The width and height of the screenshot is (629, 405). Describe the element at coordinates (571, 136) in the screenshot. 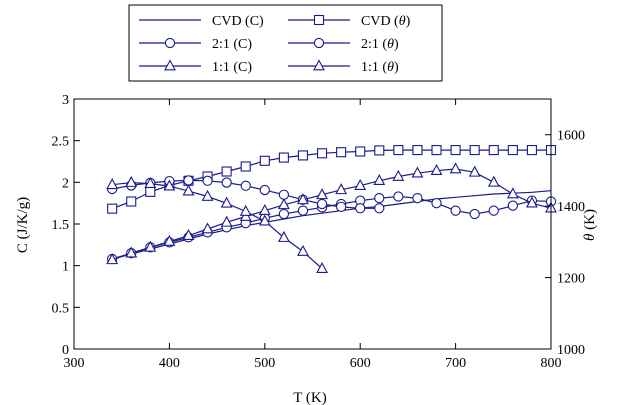

I see `y2-tick-label: 1600` at that location.